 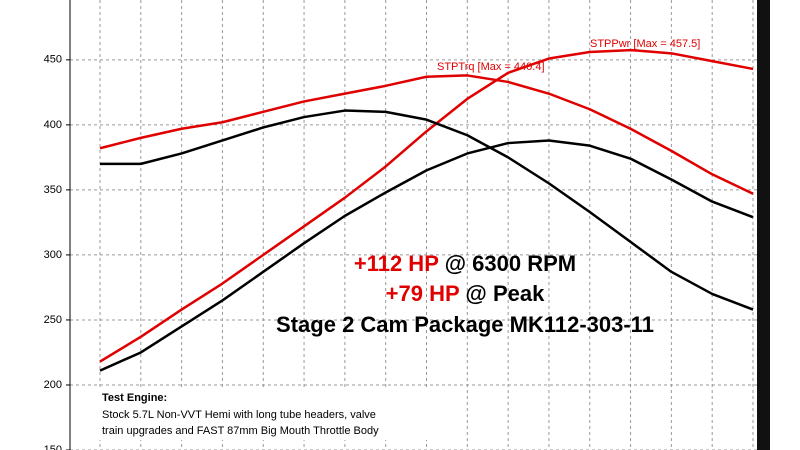 I want to click on headline: +79 HP @ Peak, so click(x=465, y=293).